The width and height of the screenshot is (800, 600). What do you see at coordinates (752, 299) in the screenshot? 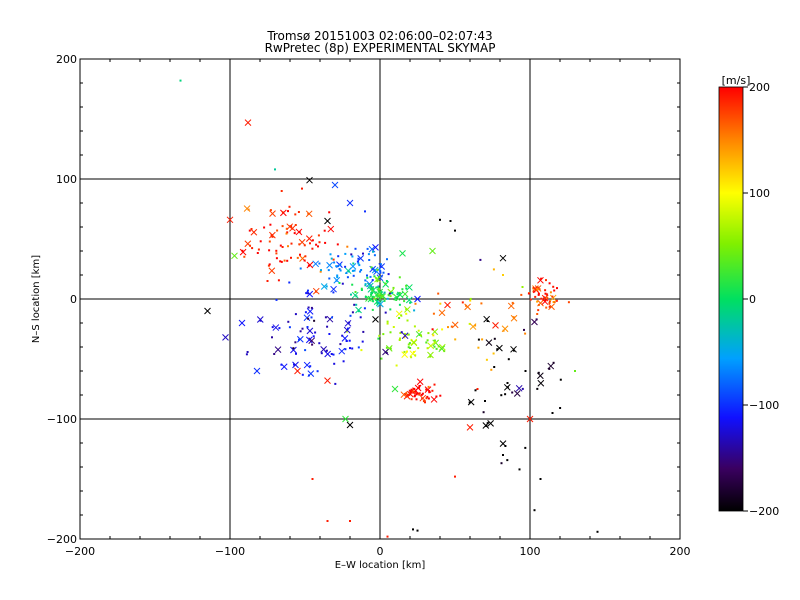
I see `colorbar-tick-label: 0` at bounding box center [752, 299].